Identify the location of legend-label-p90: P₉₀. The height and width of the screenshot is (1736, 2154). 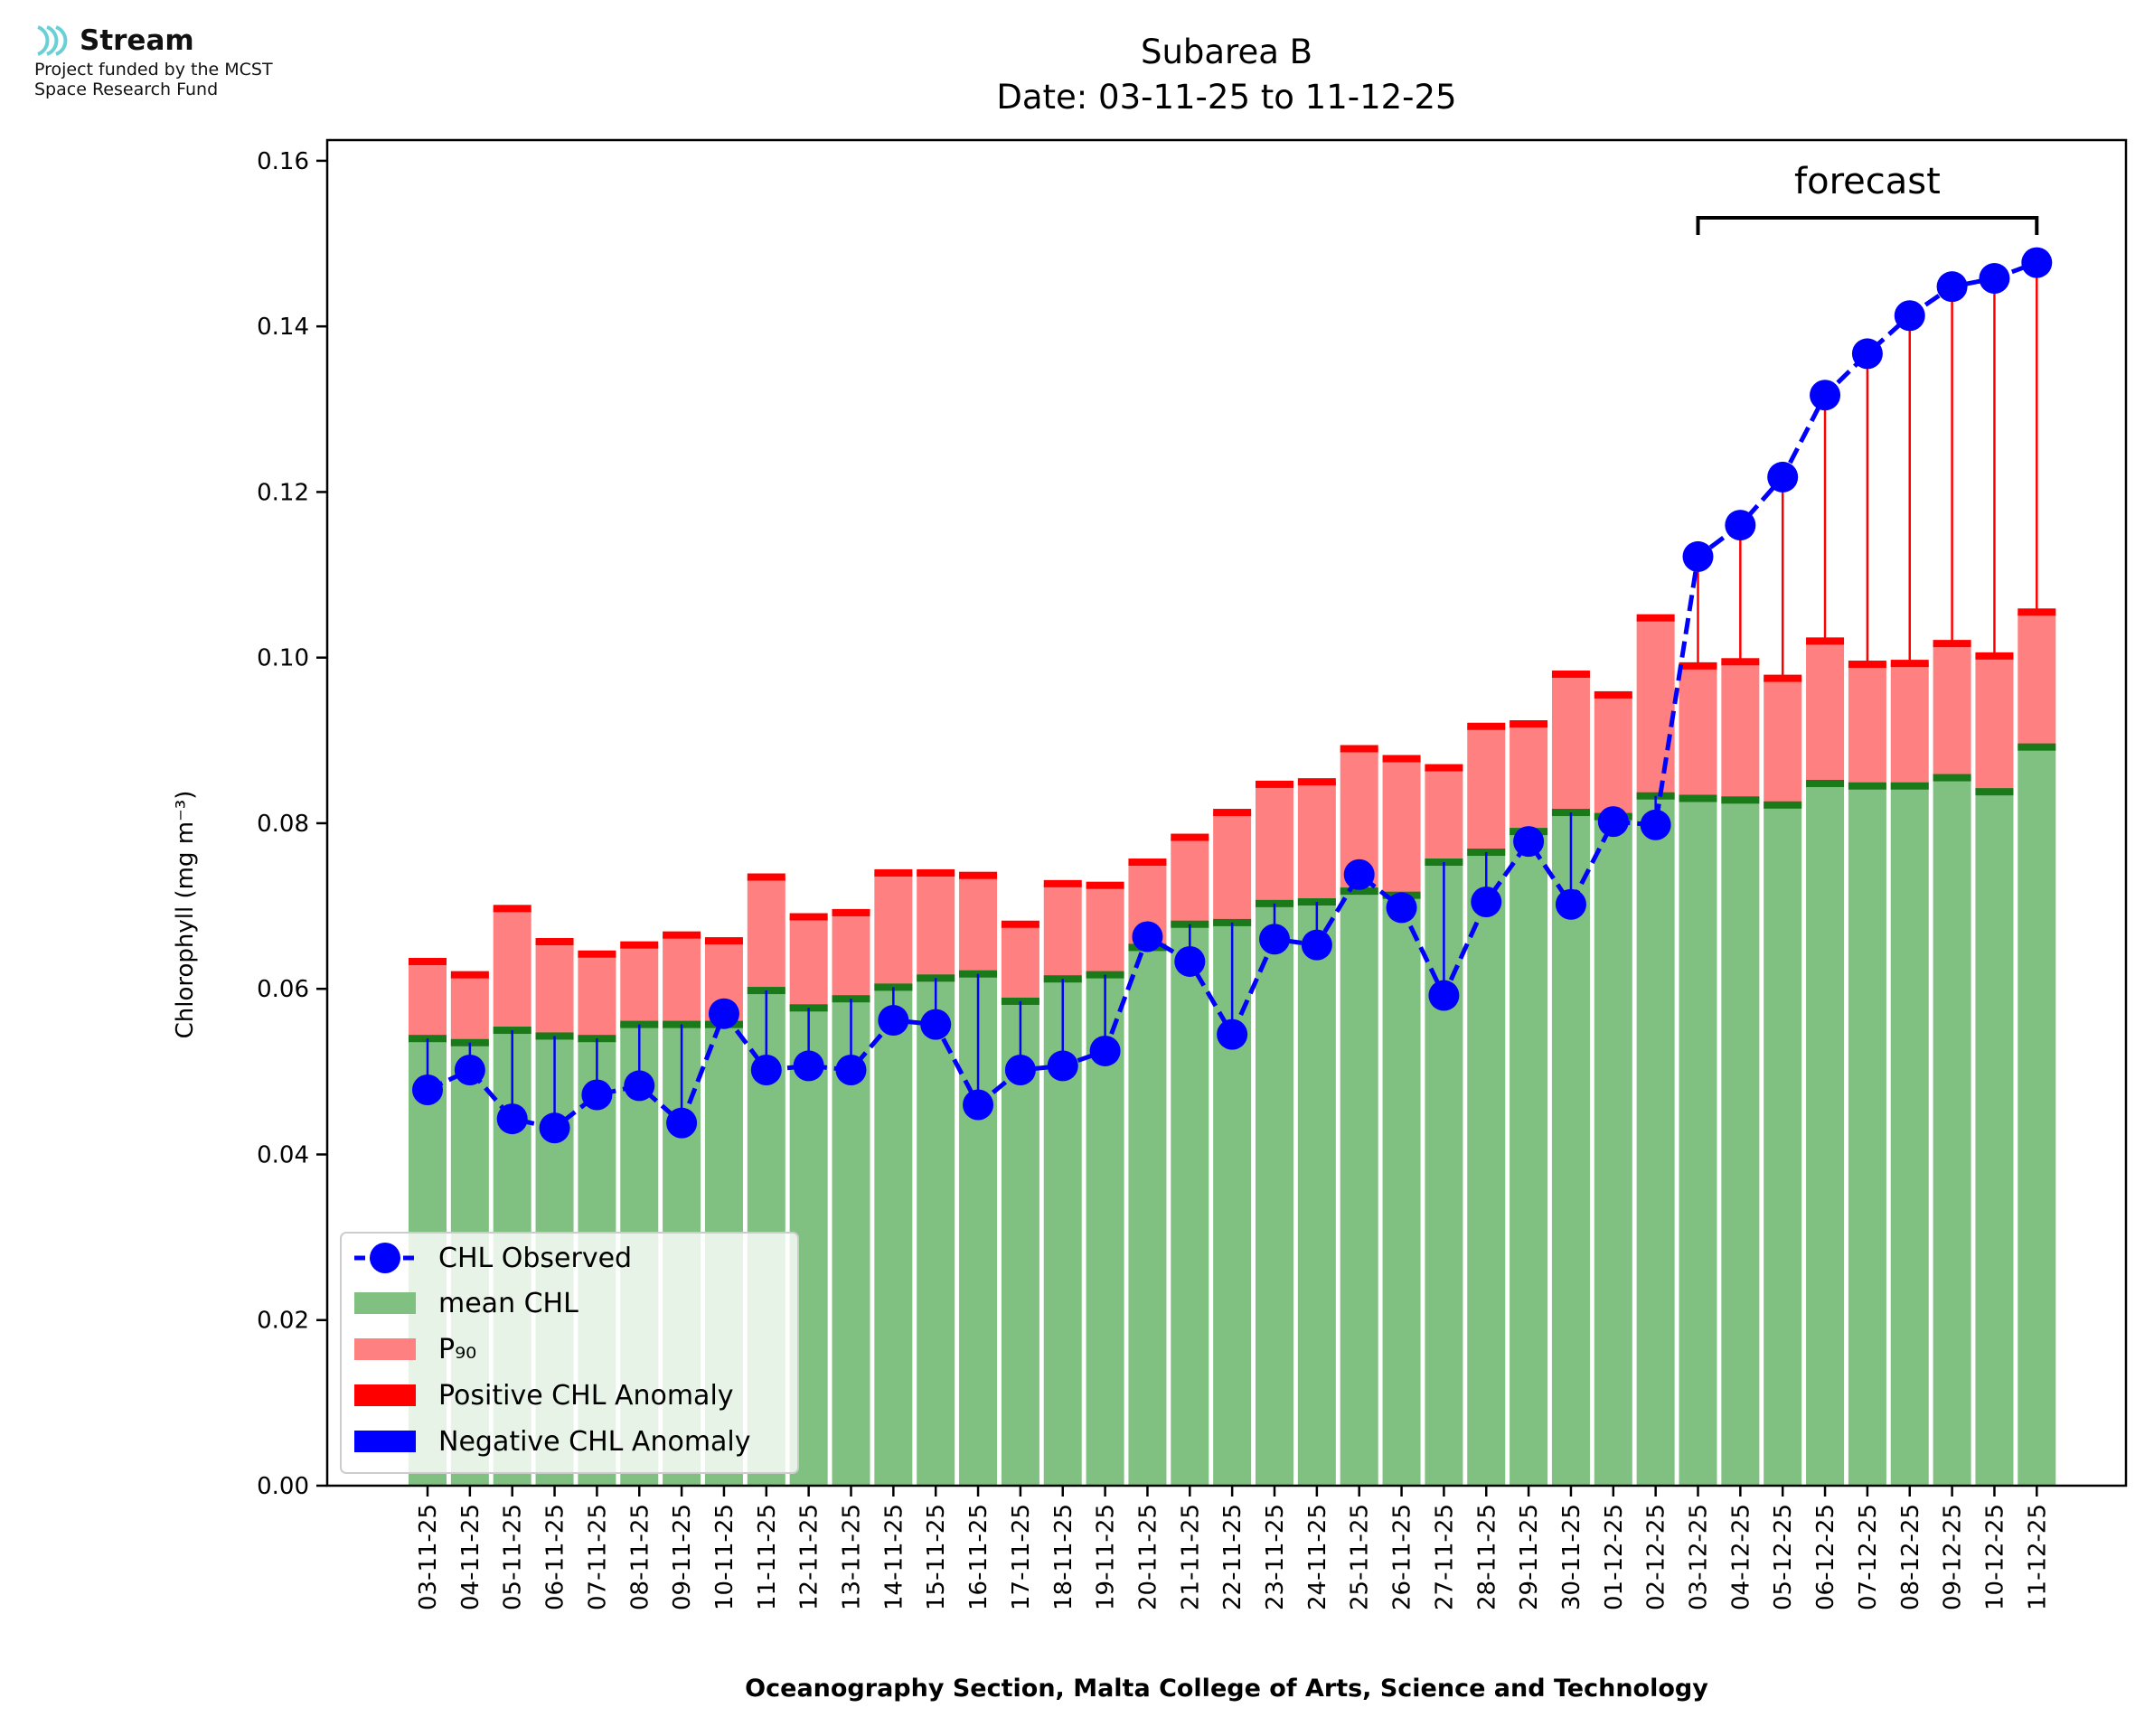
(457, 1349).